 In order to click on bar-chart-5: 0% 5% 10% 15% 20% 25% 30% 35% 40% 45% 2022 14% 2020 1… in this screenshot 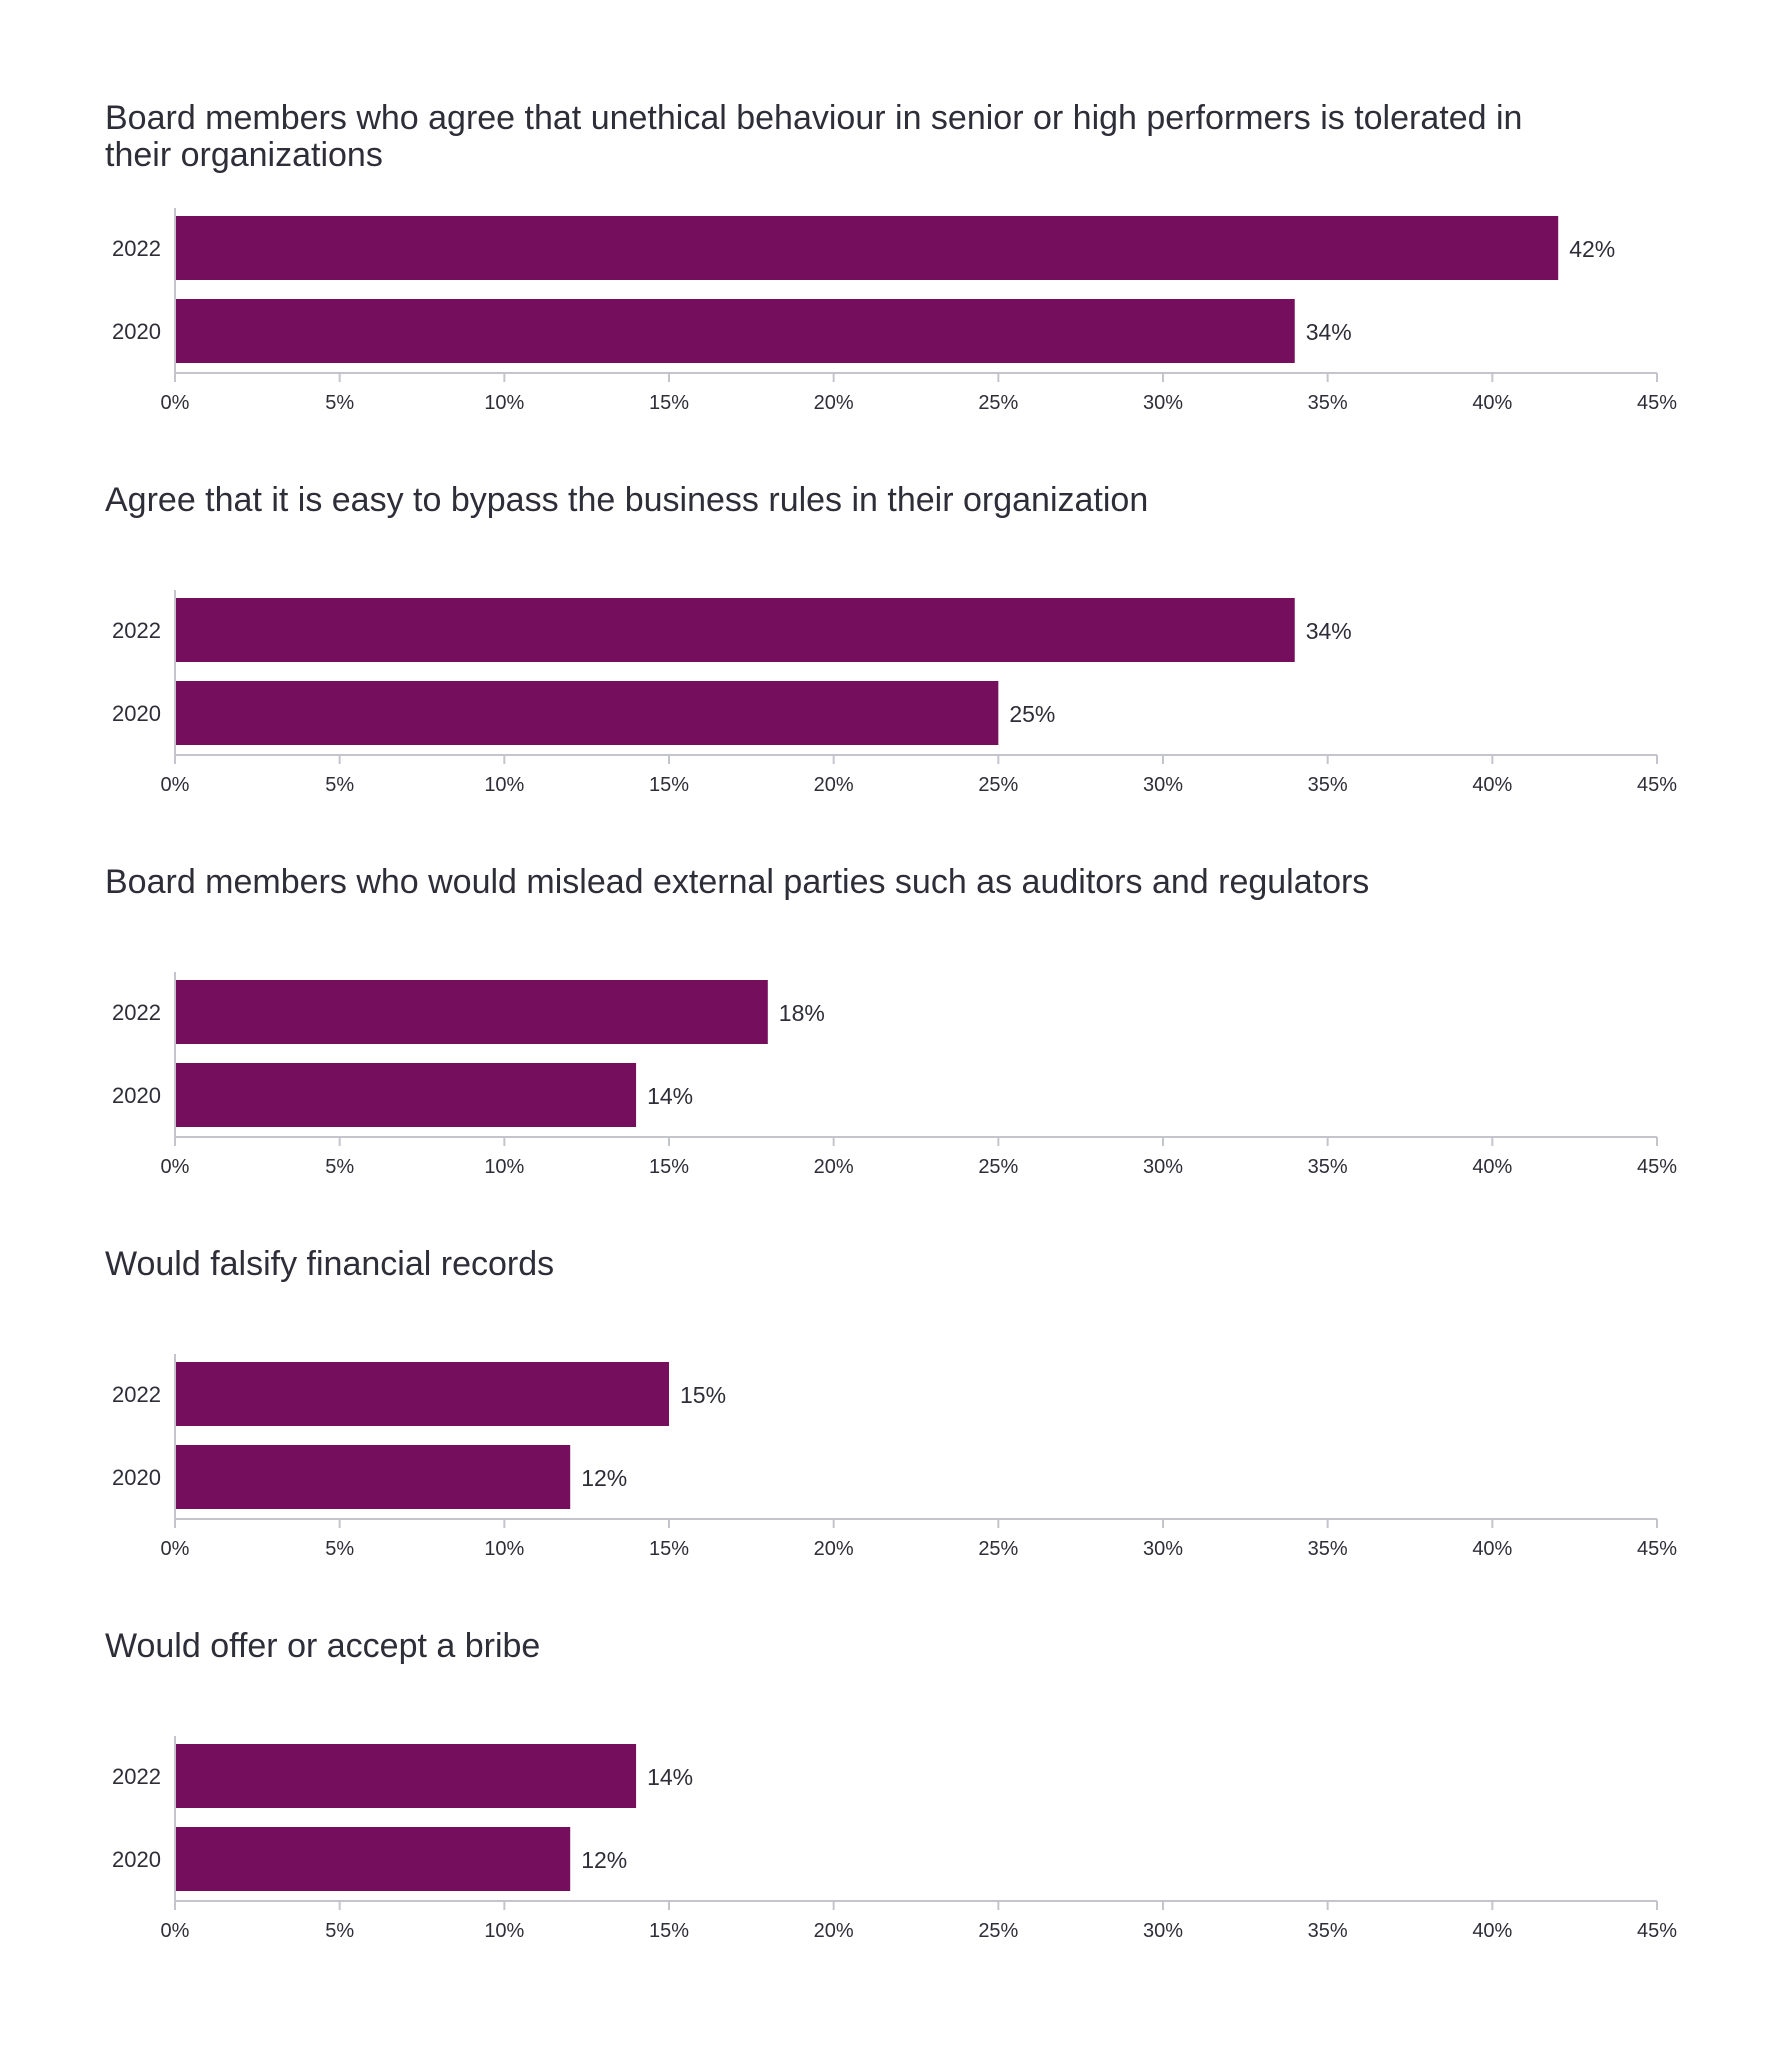, I will do `click(894, 1839)`.